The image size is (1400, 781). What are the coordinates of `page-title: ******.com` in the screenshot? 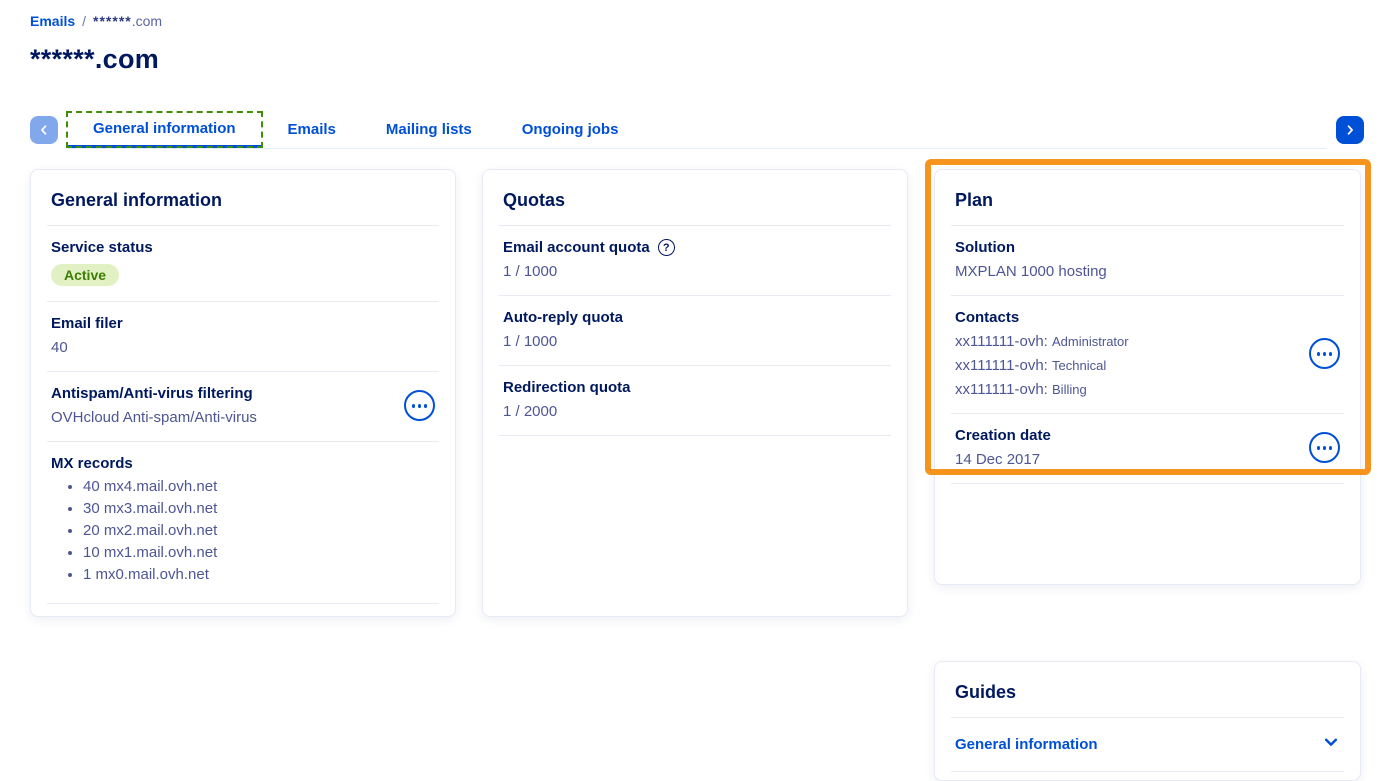 It's located at (697, 59).